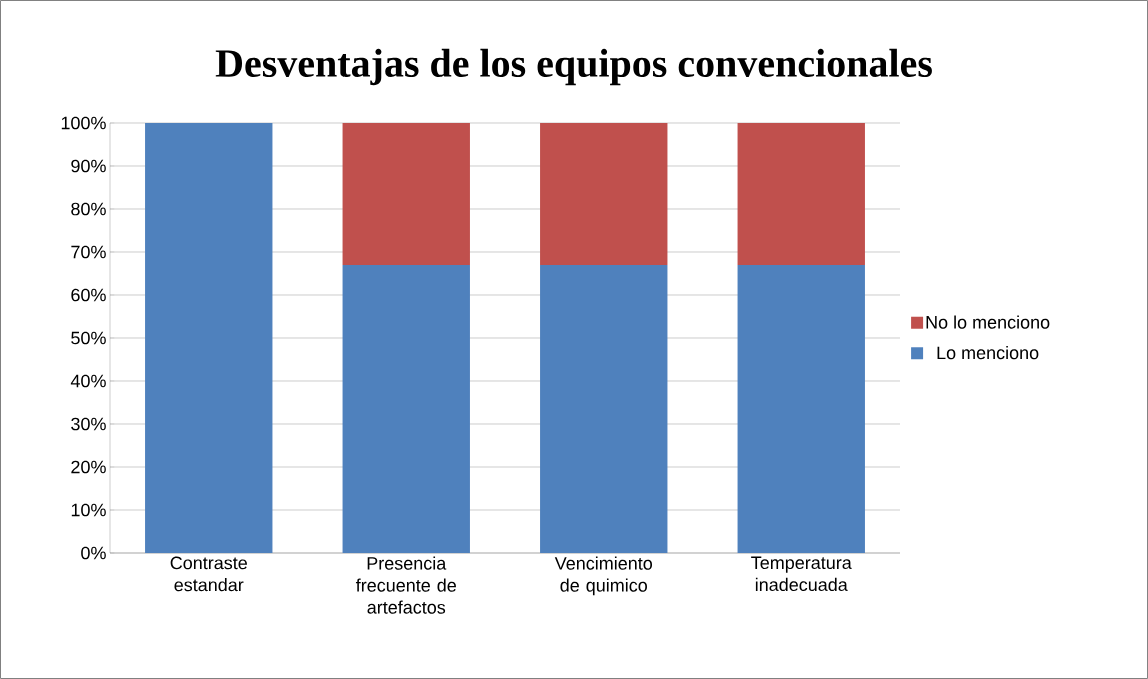 This screenshot has height=679, width=1148. I want to click on y-tick-label: 60%, so click(88, 295).